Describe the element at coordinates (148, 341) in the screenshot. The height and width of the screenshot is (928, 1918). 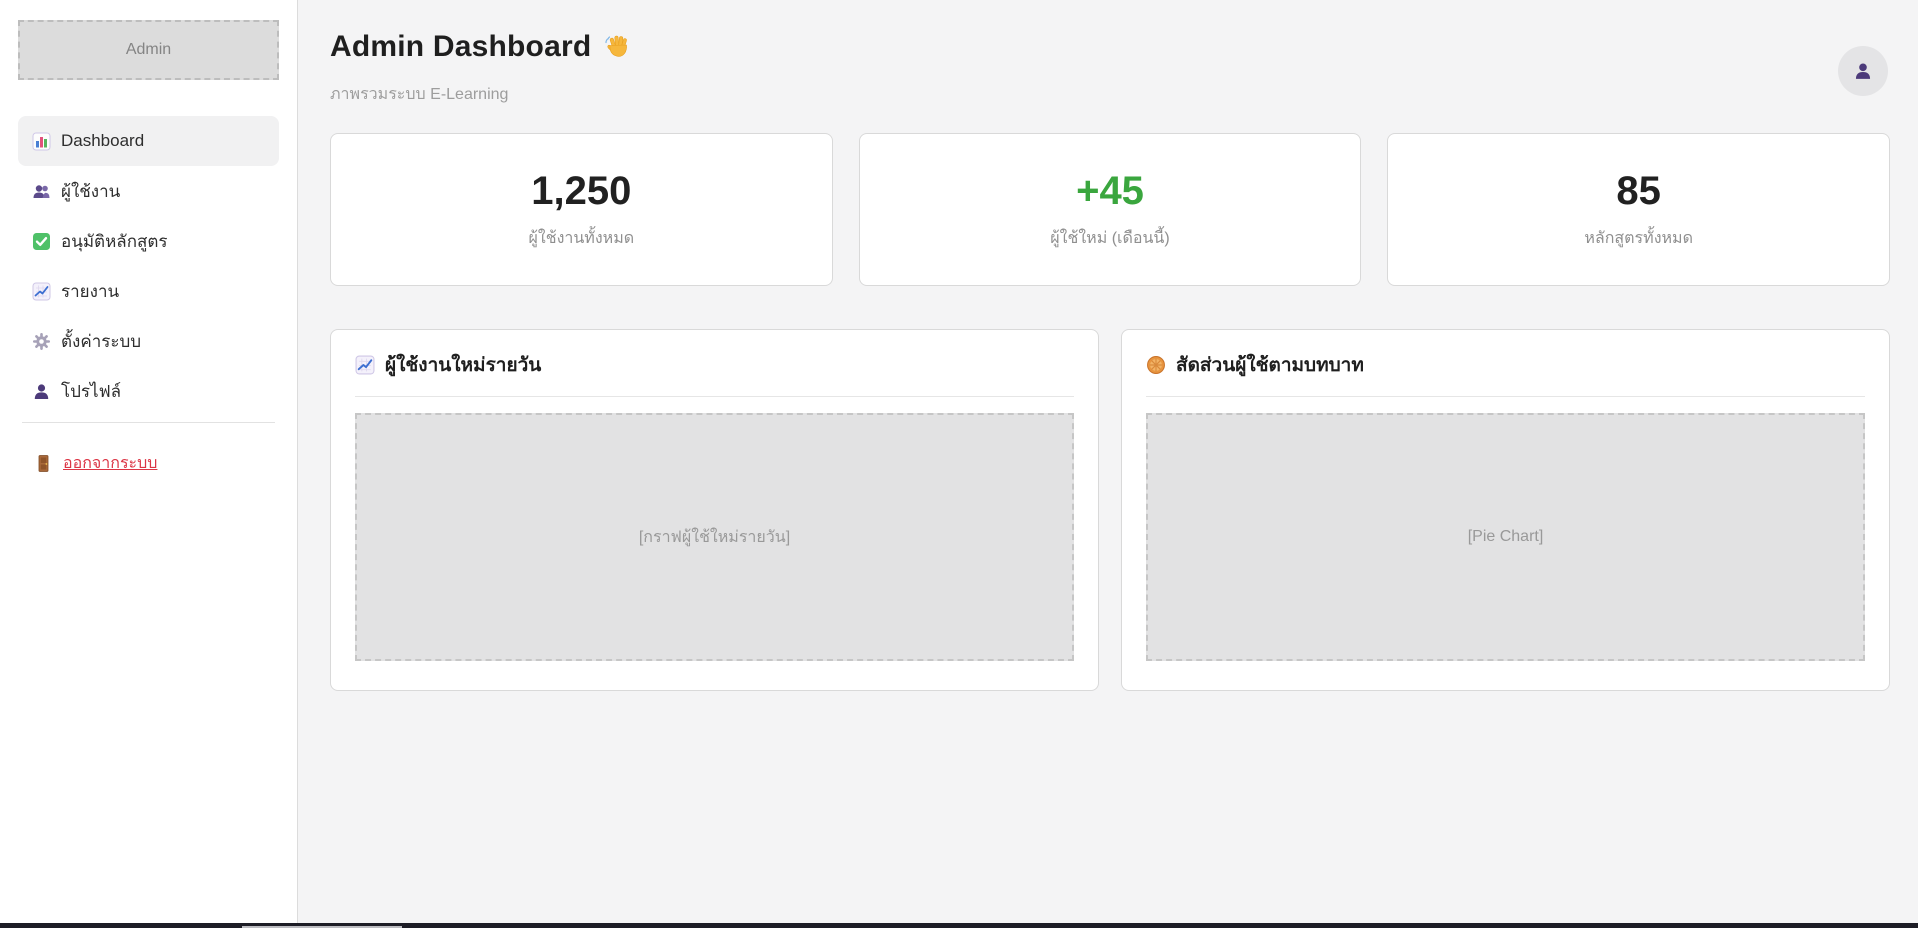
I see `sidebar-item-settings: ตั้งค่าระบบ` at that location.